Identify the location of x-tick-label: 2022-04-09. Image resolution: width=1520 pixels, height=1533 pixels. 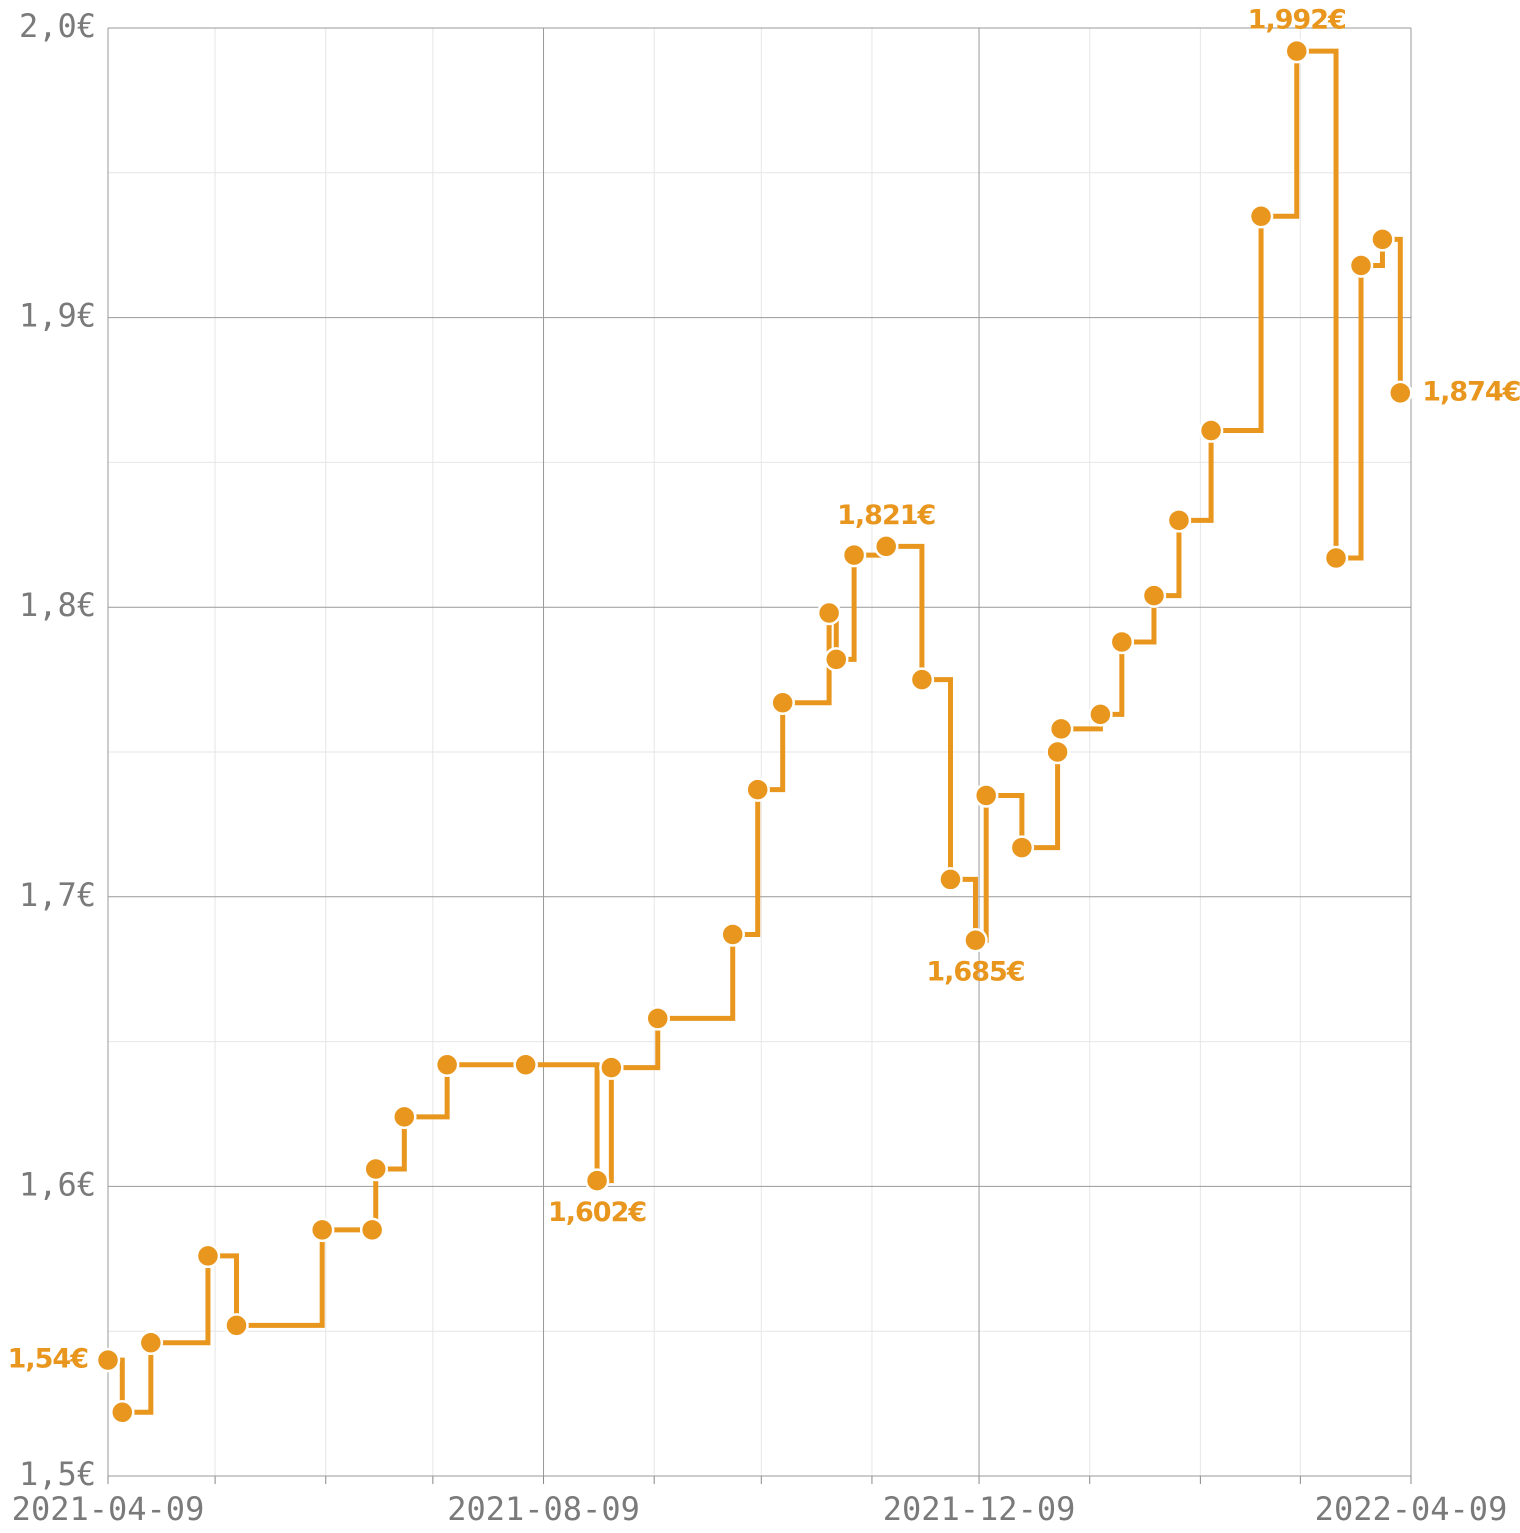
(1411, 1509).